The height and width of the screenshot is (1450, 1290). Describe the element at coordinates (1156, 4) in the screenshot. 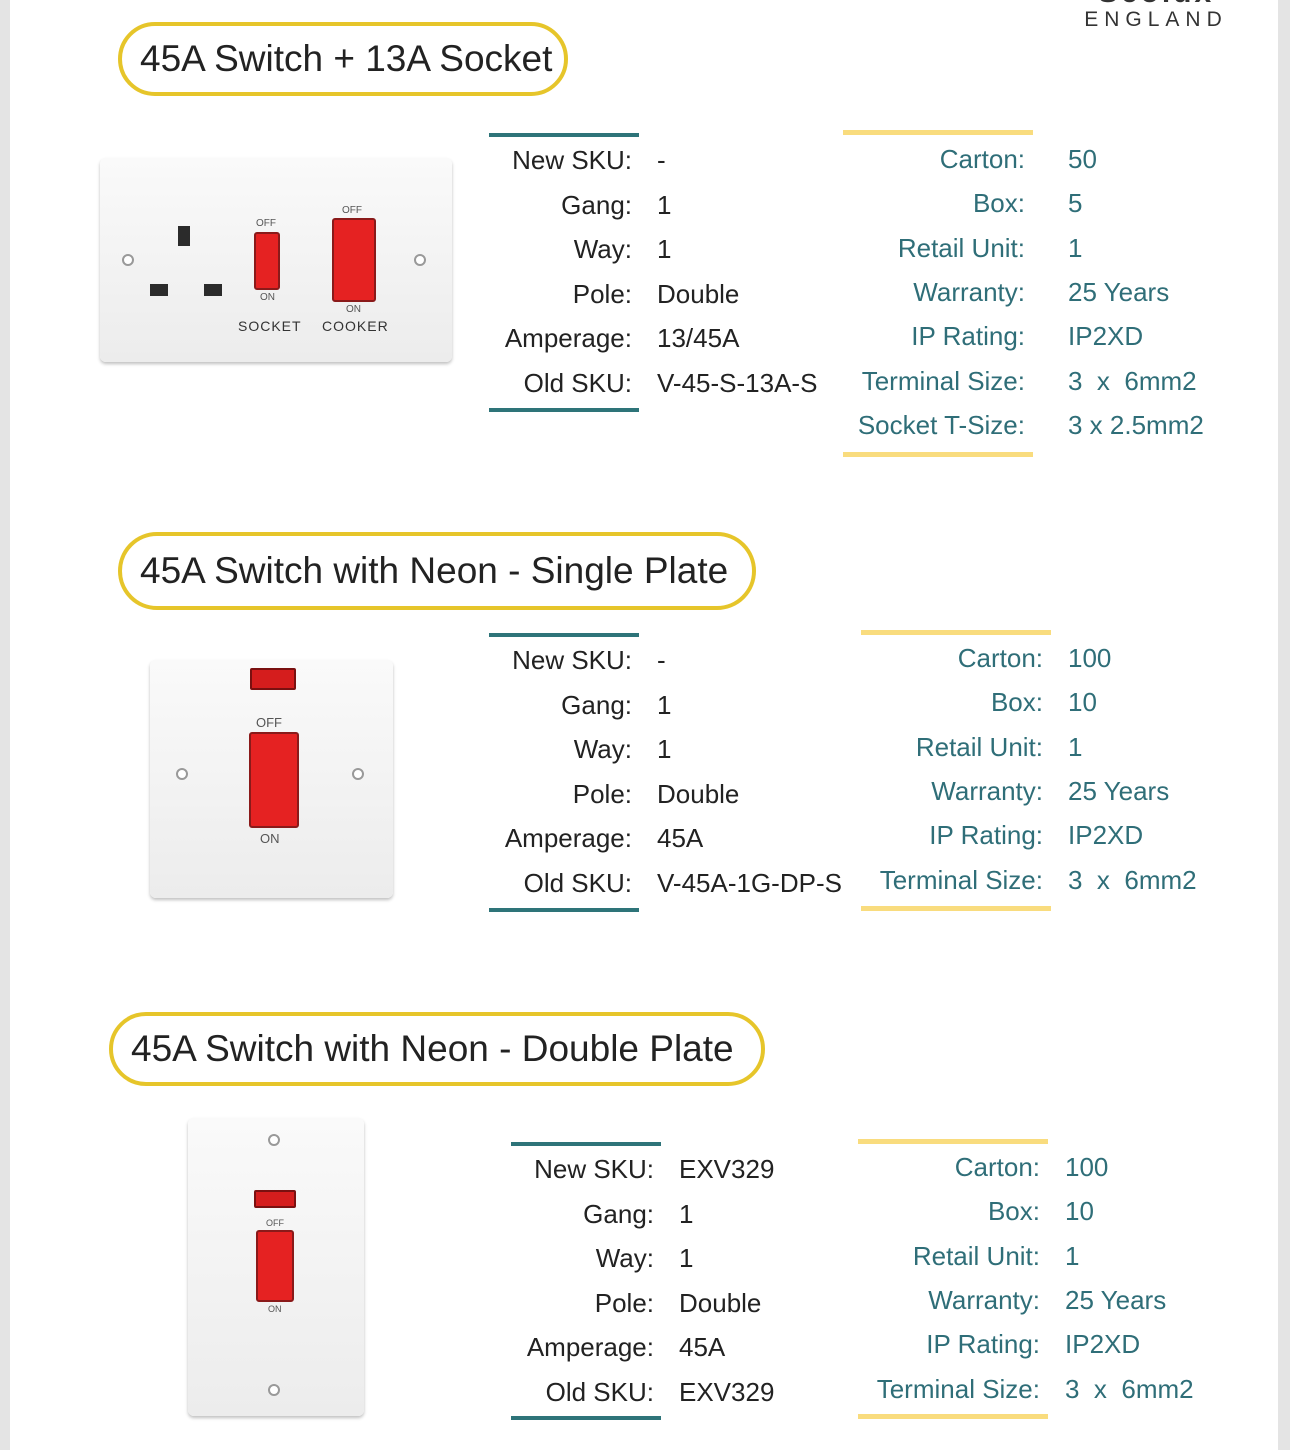

I see `brand-name: Scolux` at that location.